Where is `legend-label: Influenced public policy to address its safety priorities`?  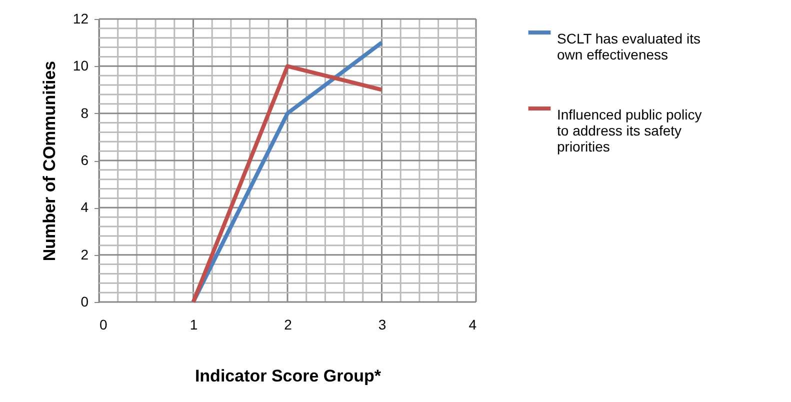 legend-label: Influenced public policy to address its safety priorities is located at coordinates (629, 130).